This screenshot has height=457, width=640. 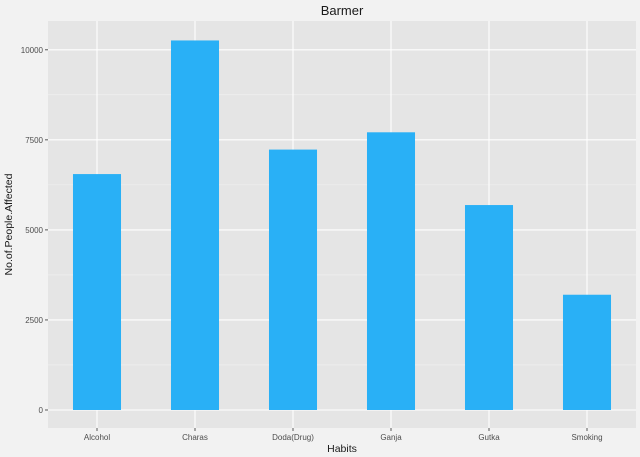 What do you see at coordinates (391, 271) in the screenshot?
I see `bar-ganja` at bounding box center [391, 271].